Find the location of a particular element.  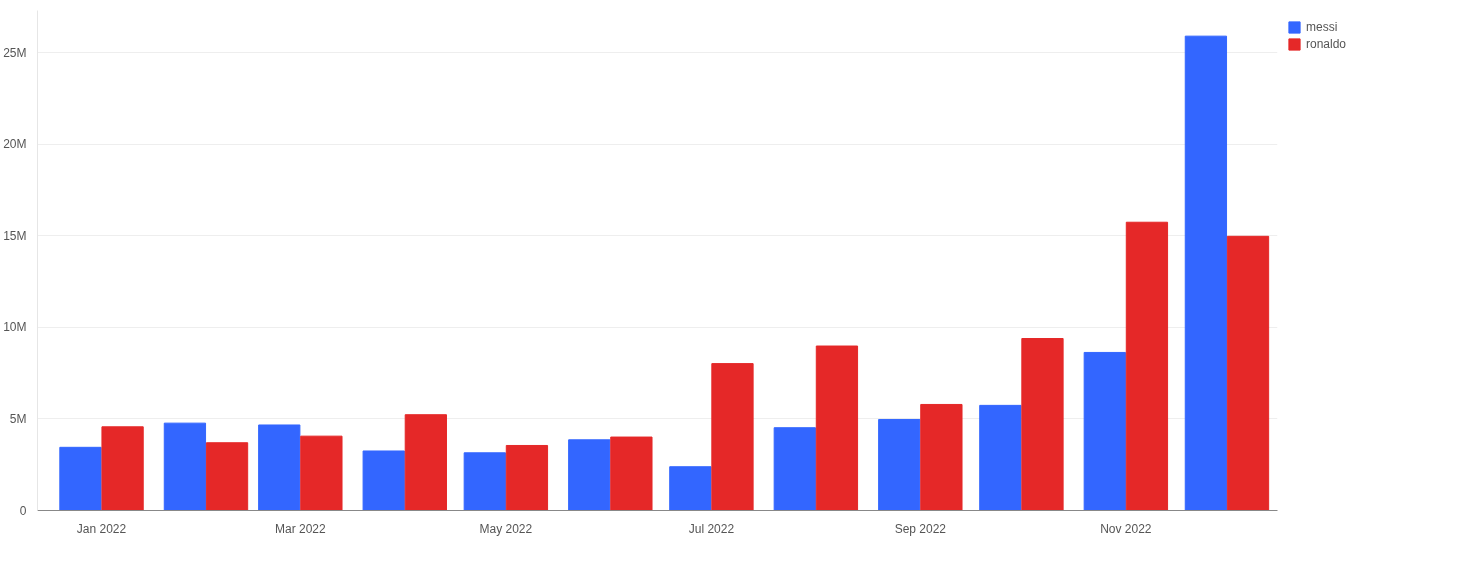

y-tick-label: 20M is located at coordinates (15, 144).